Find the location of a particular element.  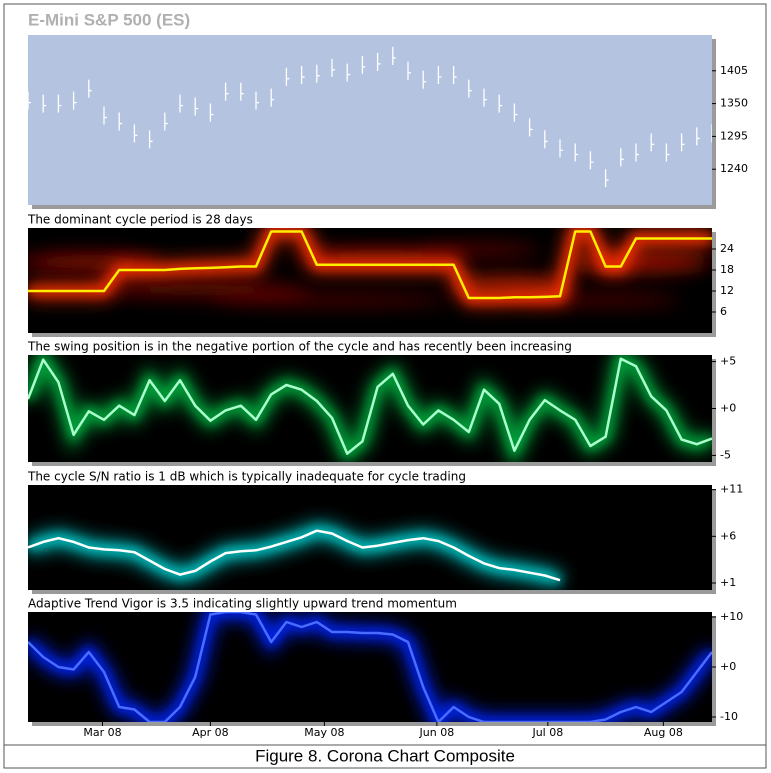

x-tick-label: Jul 08 is located at coordinates (547, 732).